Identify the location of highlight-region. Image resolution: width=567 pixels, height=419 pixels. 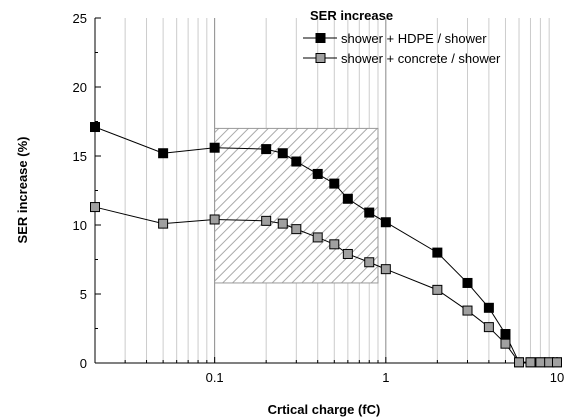
(296, 205).